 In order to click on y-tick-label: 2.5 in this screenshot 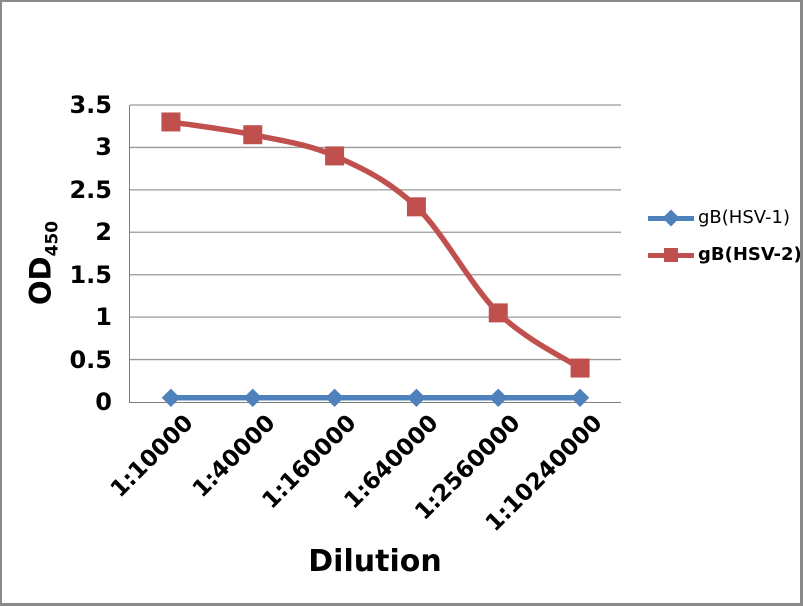, I will do `click(90, 189)`.